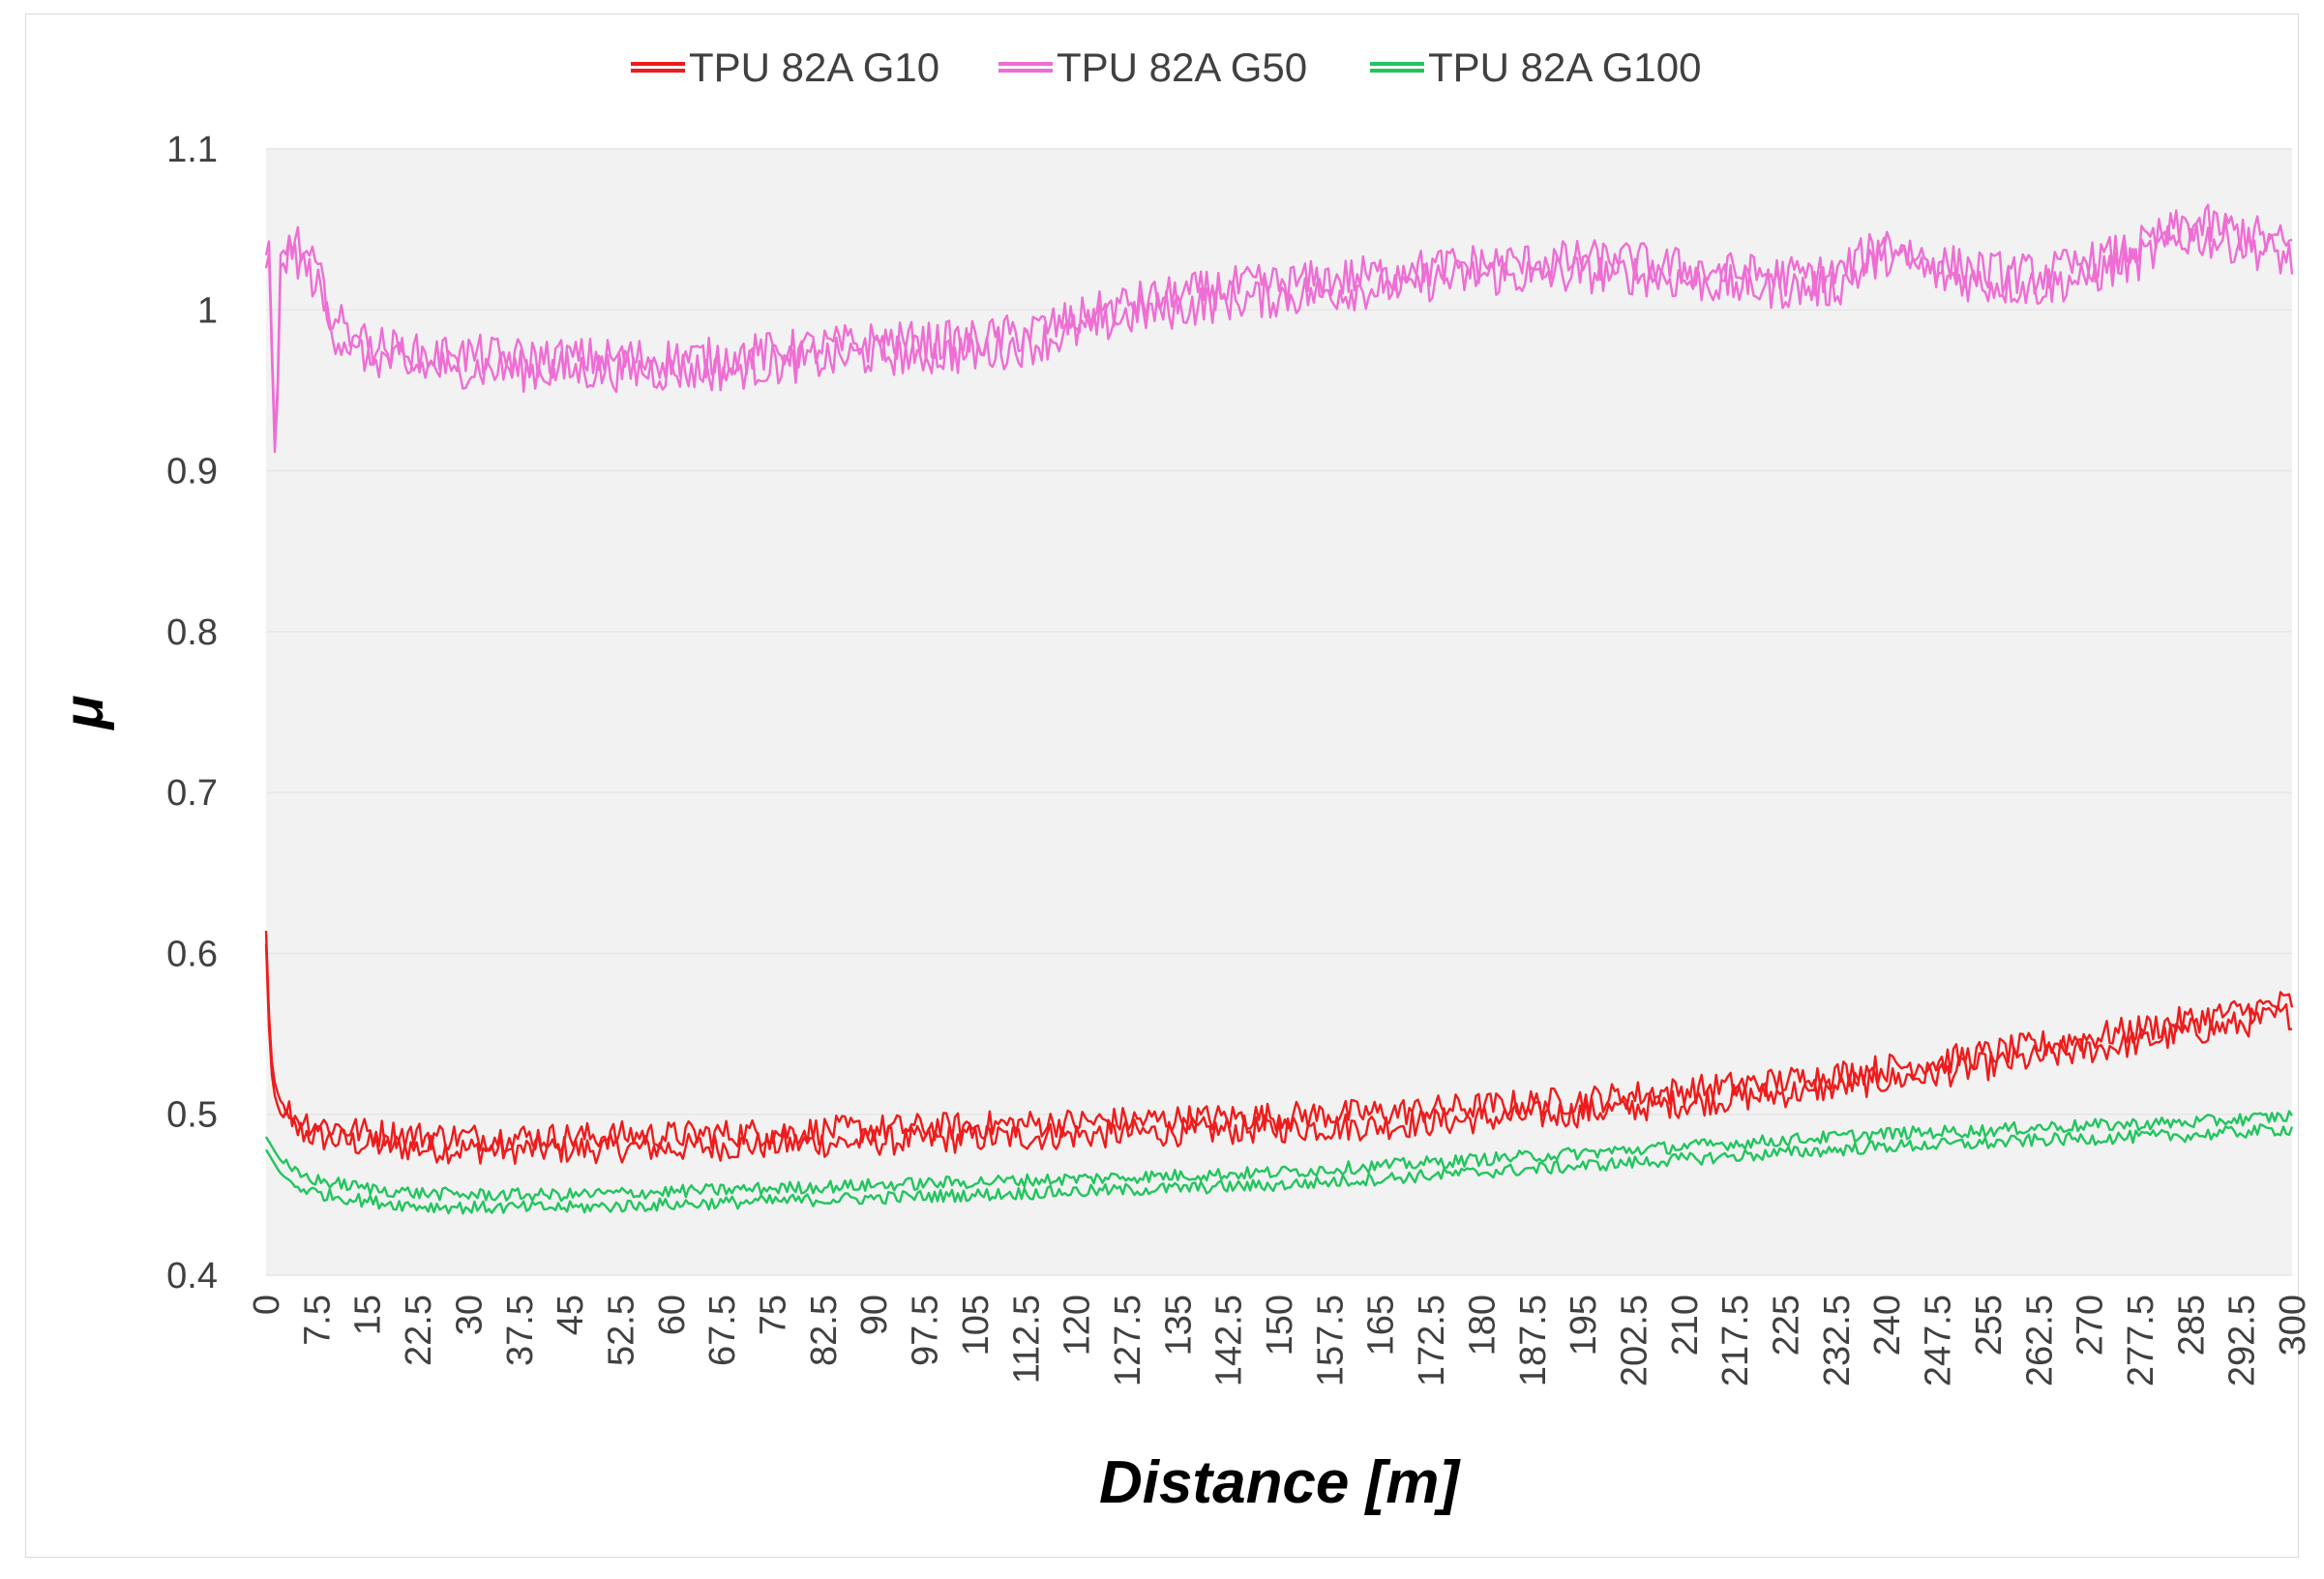 The height and width of the screenshot is (1579, 2324). Describe the element at coordinates (1888, 1326) in the screenshot. I see `x-tick-label: 240` at that location.